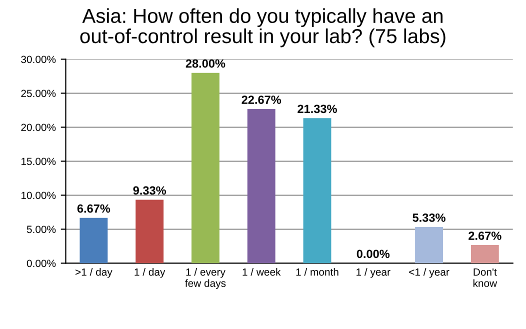 This screenshot has height=329, width=526. What do you see at coordinates (485, 236) in the screenshot?
I see `data-label: 2.67%` at bounding box center [485, 236].